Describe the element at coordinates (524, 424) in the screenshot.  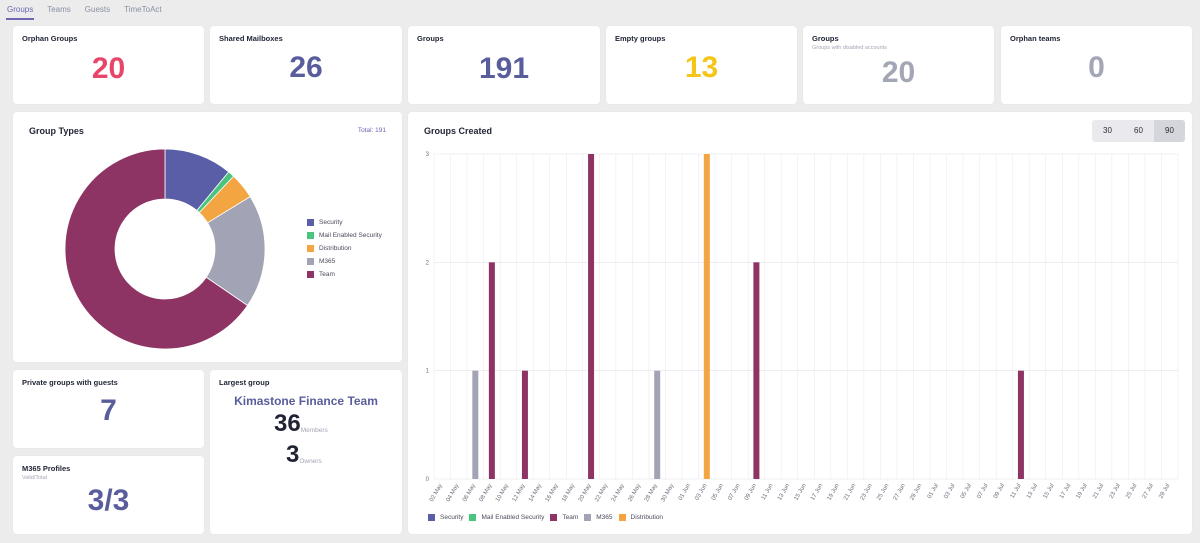
I see `bar-team-12-may` at that location.